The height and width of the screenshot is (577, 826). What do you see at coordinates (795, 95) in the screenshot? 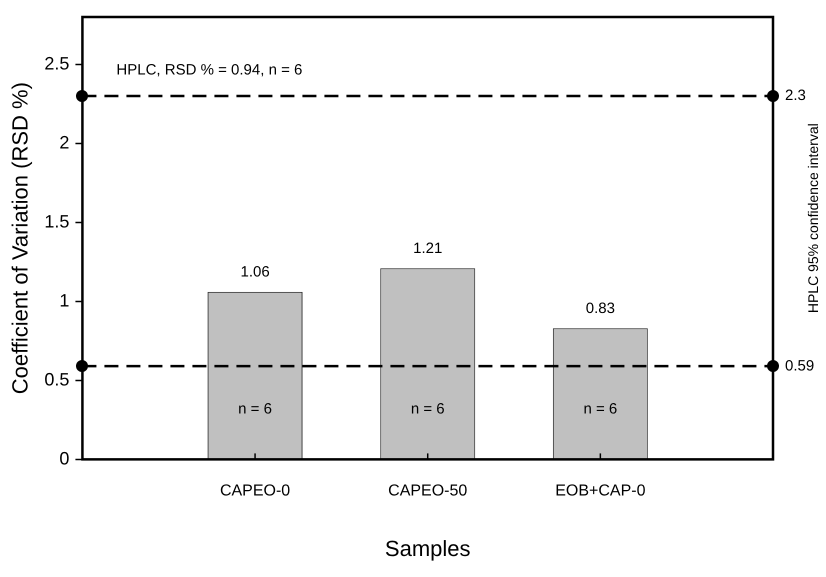
I see `ref-line-label: 2.3` at bounding box center [795, 95].